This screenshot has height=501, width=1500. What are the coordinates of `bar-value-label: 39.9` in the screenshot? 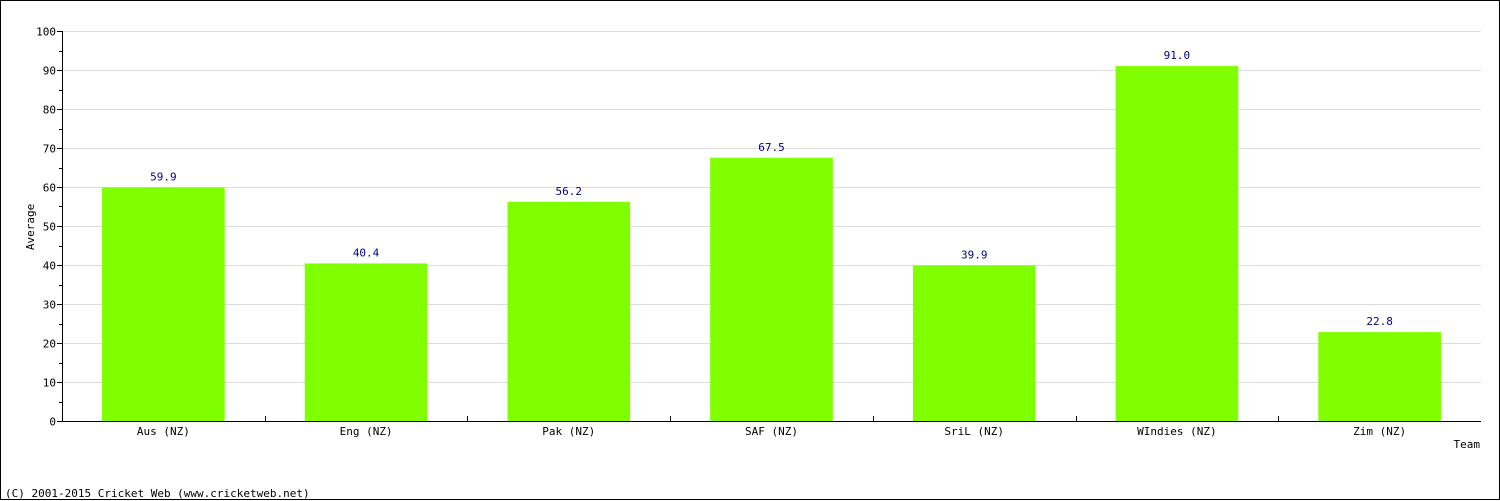 It's located at (974, 254).